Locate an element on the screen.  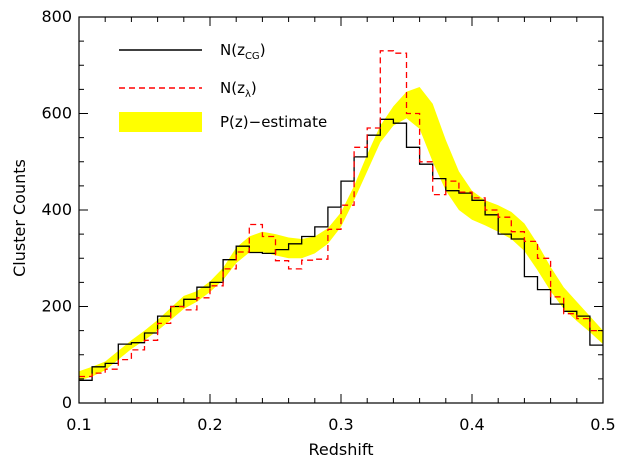
legend: N(zCG) N(zλ) P(z)−estimate is located at coordinates (223, 86).